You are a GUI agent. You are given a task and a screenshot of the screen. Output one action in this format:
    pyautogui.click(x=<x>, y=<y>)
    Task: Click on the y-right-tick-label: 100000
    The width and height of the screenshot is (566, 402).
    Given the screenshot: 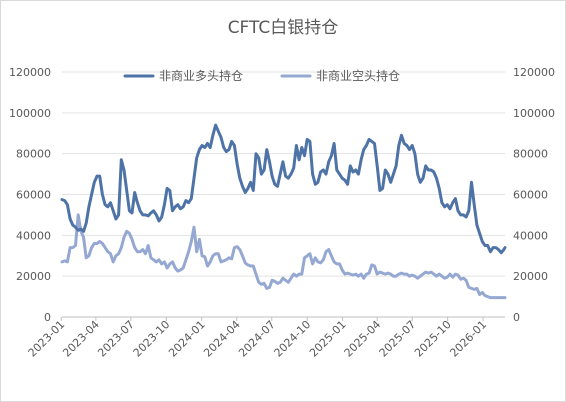 What is the action you would take?
    pyautogui.click(x=534, y=113)
    